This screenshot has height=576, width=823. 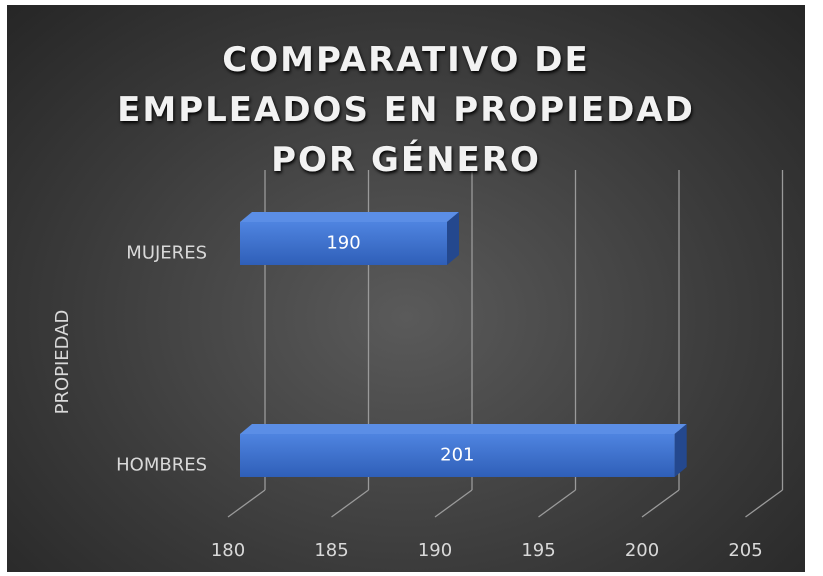 I want to click on y-tick-label: MUJERES, so click(x=166, y=253).